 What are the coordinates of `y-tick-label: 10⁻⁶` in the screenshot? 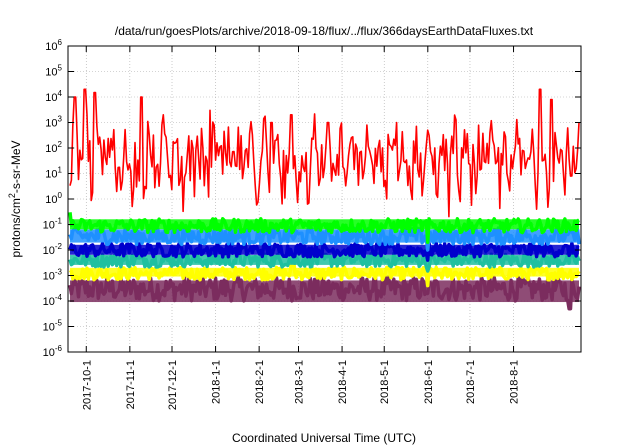 It's located at (53, 351).